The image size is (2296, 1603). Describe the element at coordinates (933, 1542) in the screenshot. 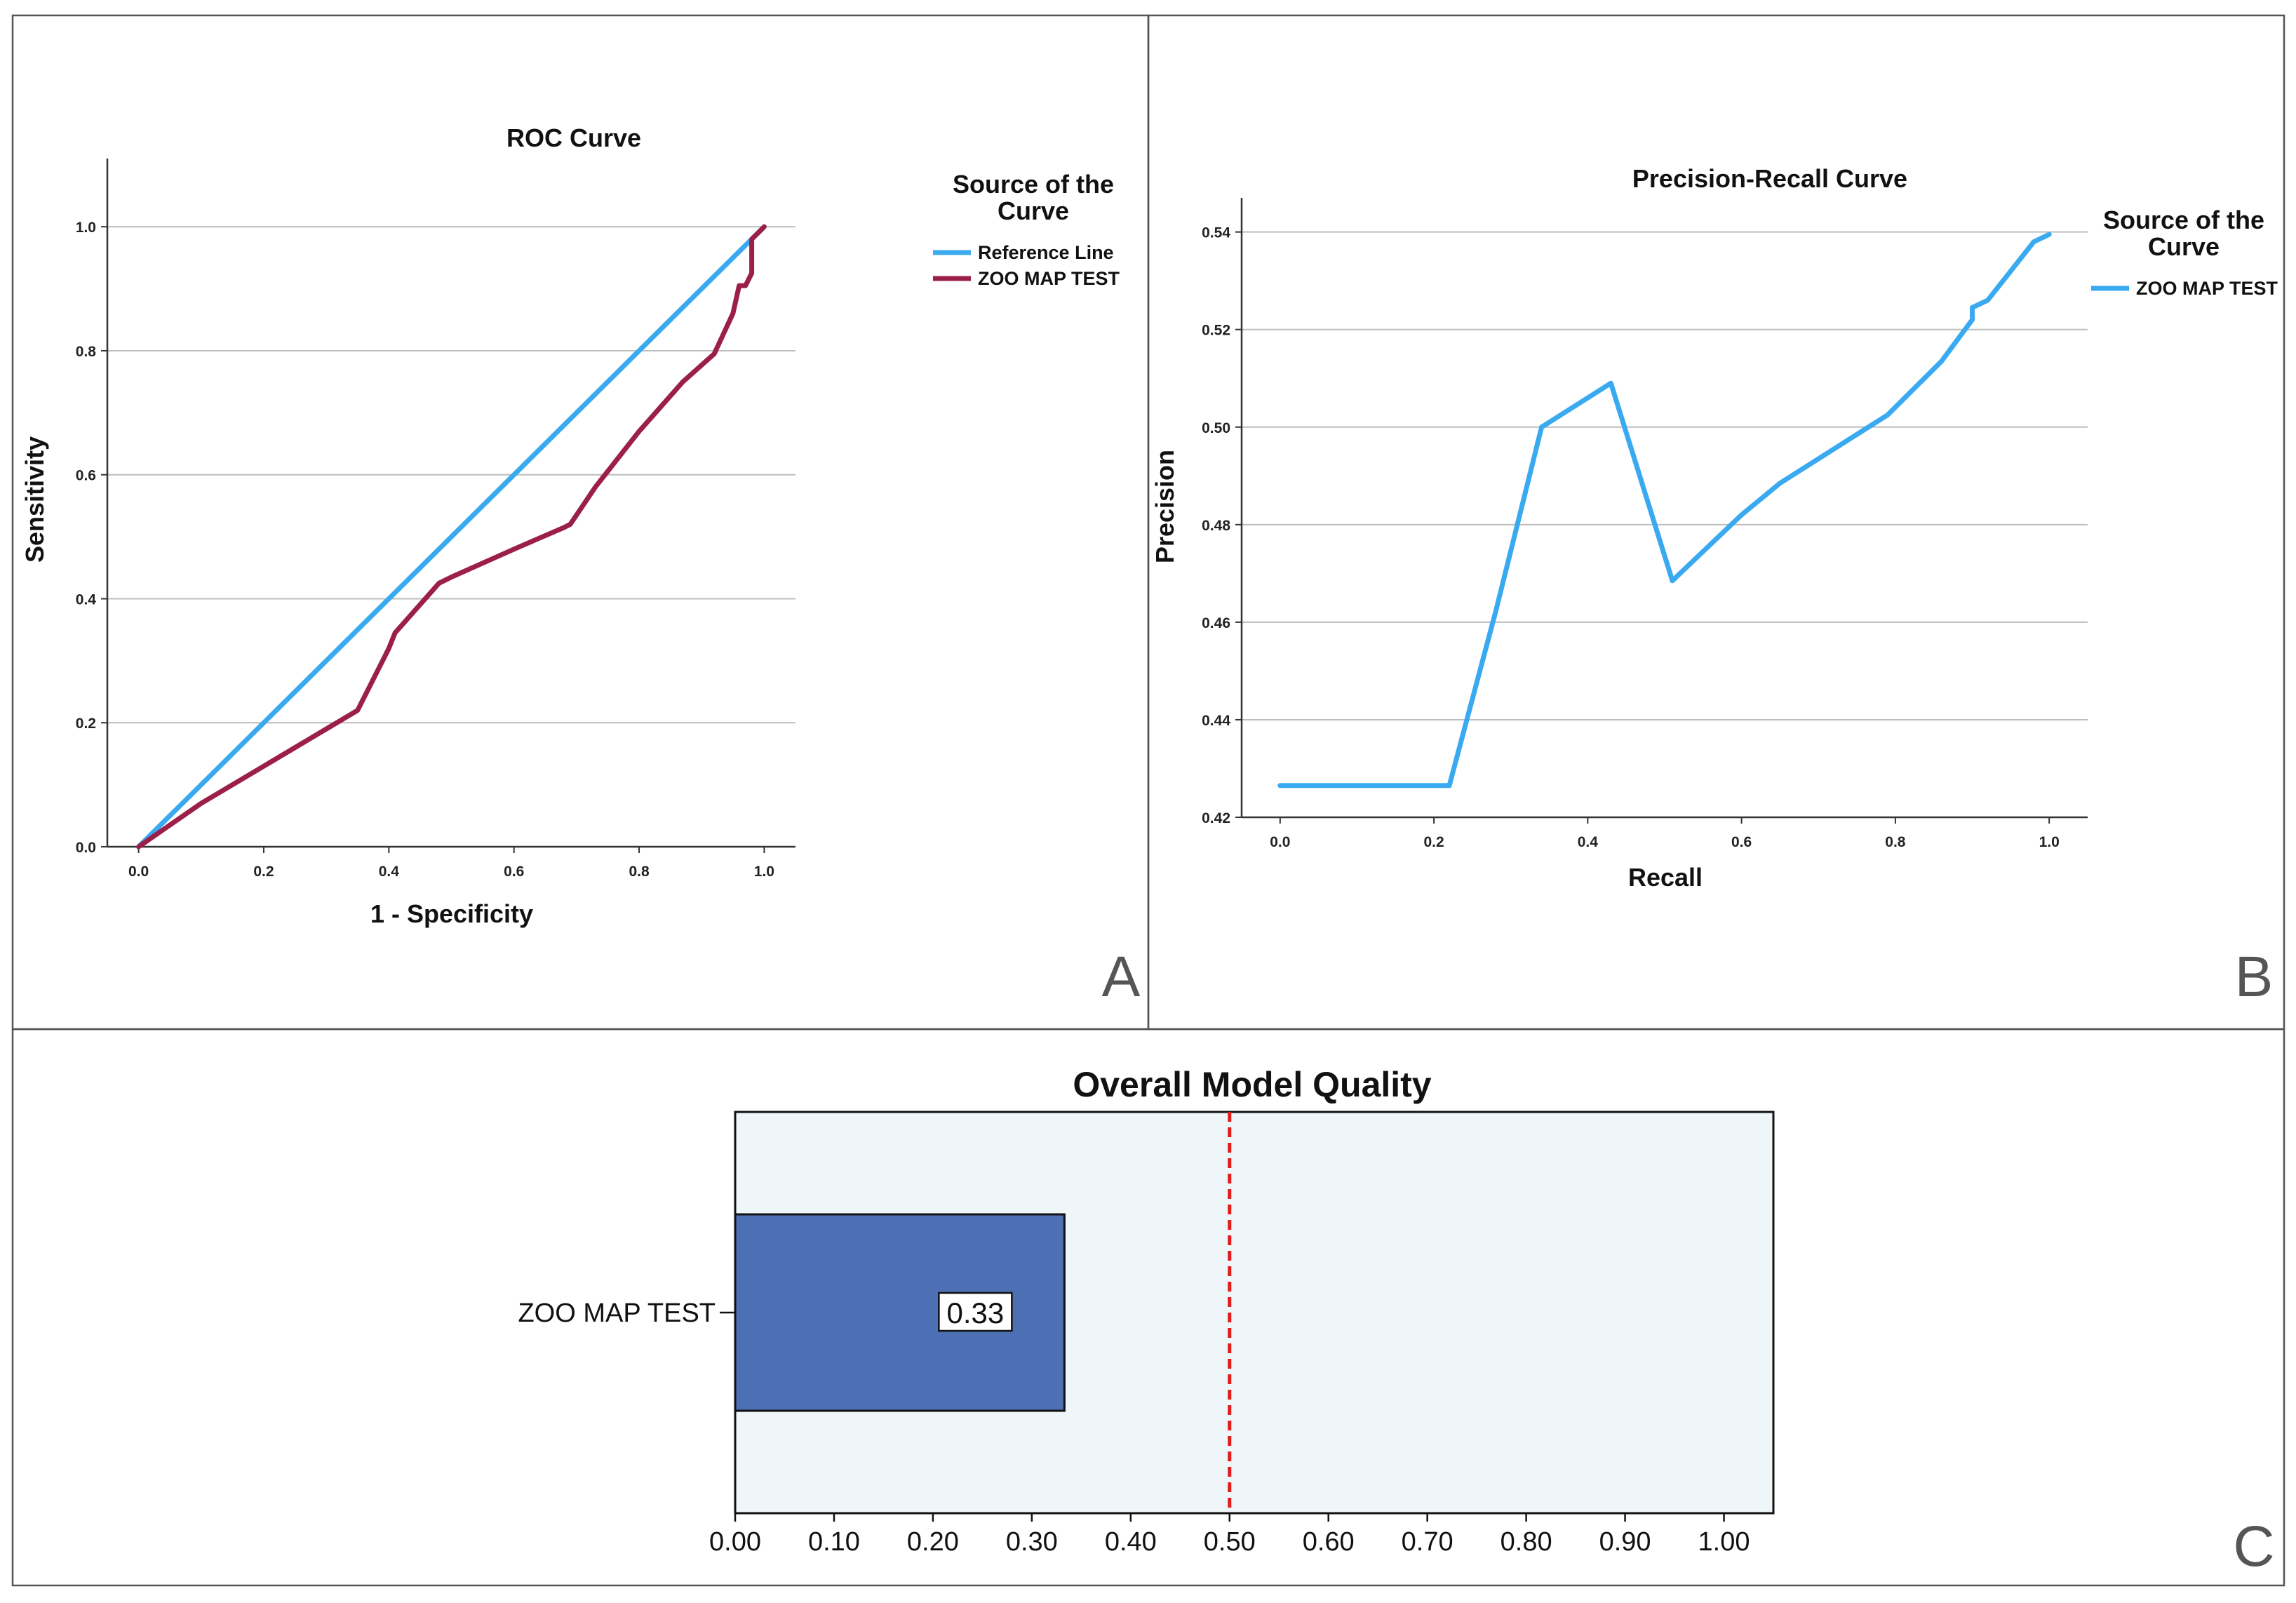

I see `x-tick-label: 0.20` at that location.